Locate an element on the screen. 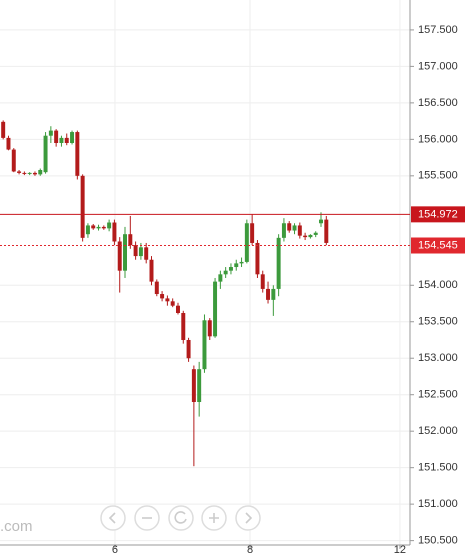  x-tick-label: 12 is located at coordinates (400, 549).